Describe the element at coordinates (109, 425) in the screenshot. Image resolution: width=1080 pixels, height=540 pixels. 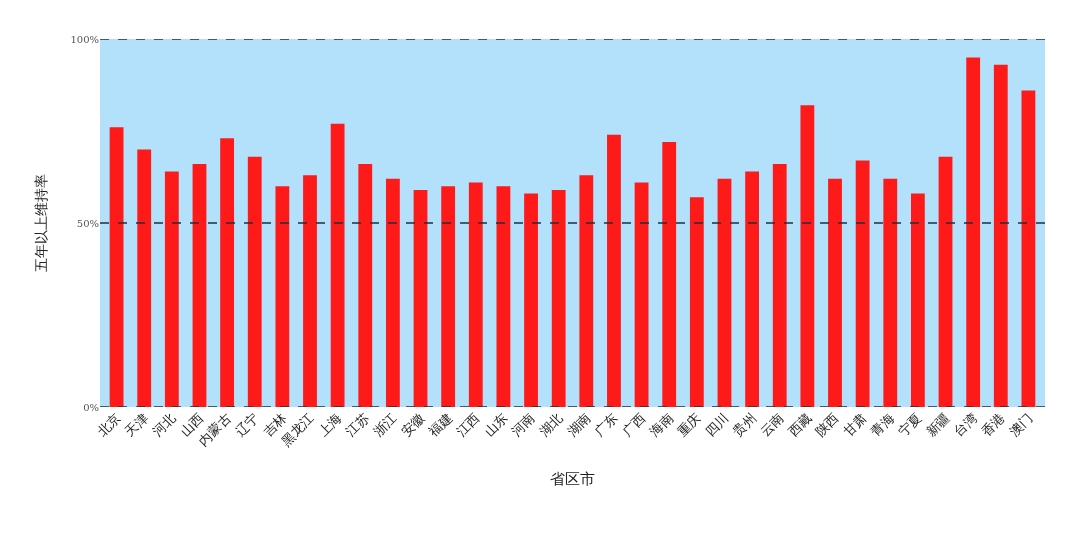
I see `x-tick-label: 北京` at that location.